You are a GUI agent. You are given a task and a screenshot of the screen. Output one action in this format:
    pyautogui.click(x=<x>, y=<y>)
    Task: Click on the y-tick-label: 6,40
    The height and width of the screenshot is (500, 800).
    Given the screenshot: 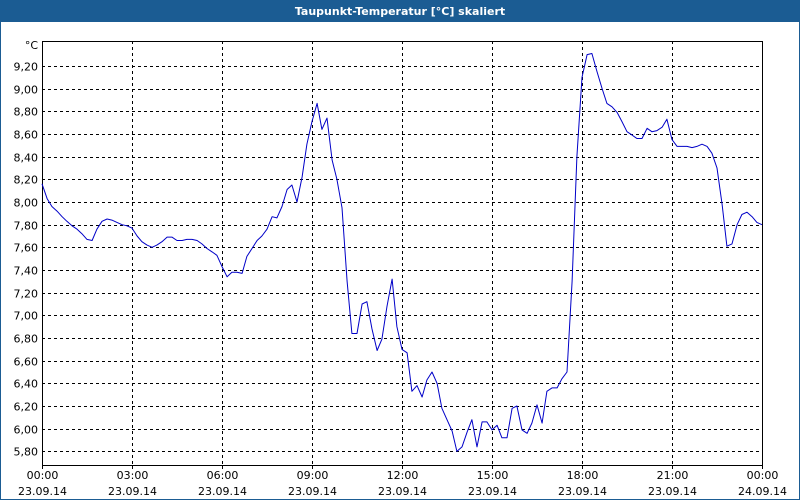 What is the action you would take?
    pyautogui.click(x=26, y=384)
    